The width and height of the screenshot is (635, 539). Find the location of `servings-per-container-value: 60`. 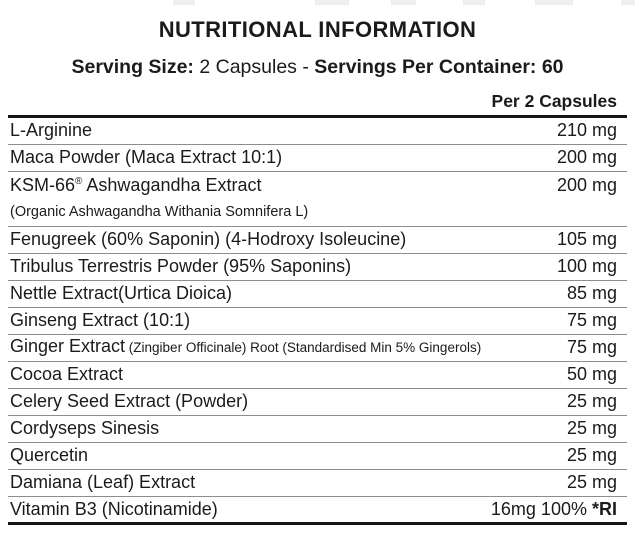

servings-per-container-value: 60 is located at coordinates (552, 67).